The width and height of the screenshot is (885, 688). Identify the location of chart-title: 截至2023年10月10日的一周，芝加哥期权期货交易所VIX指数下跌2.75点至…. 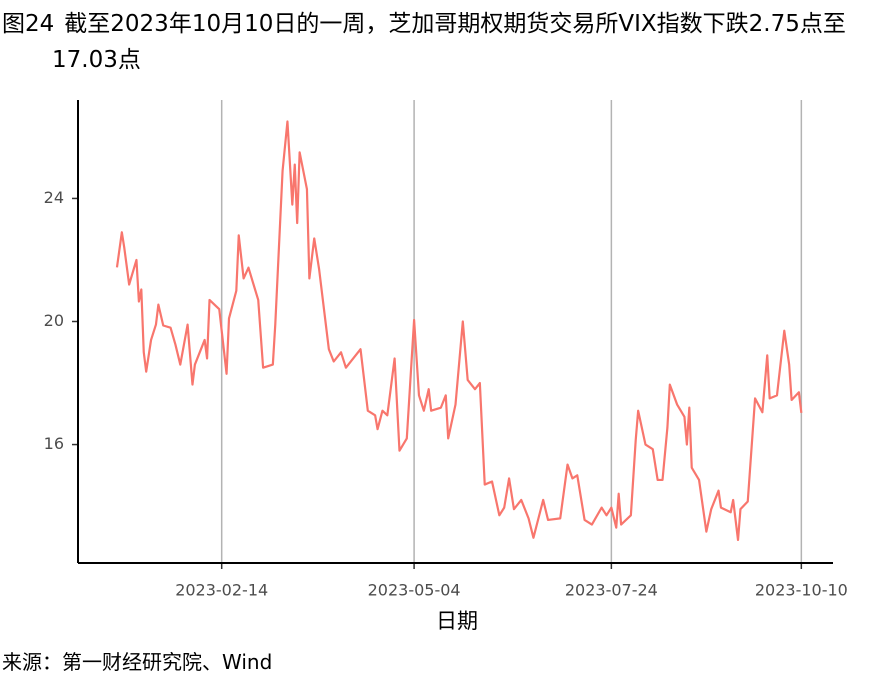
(449, 42).